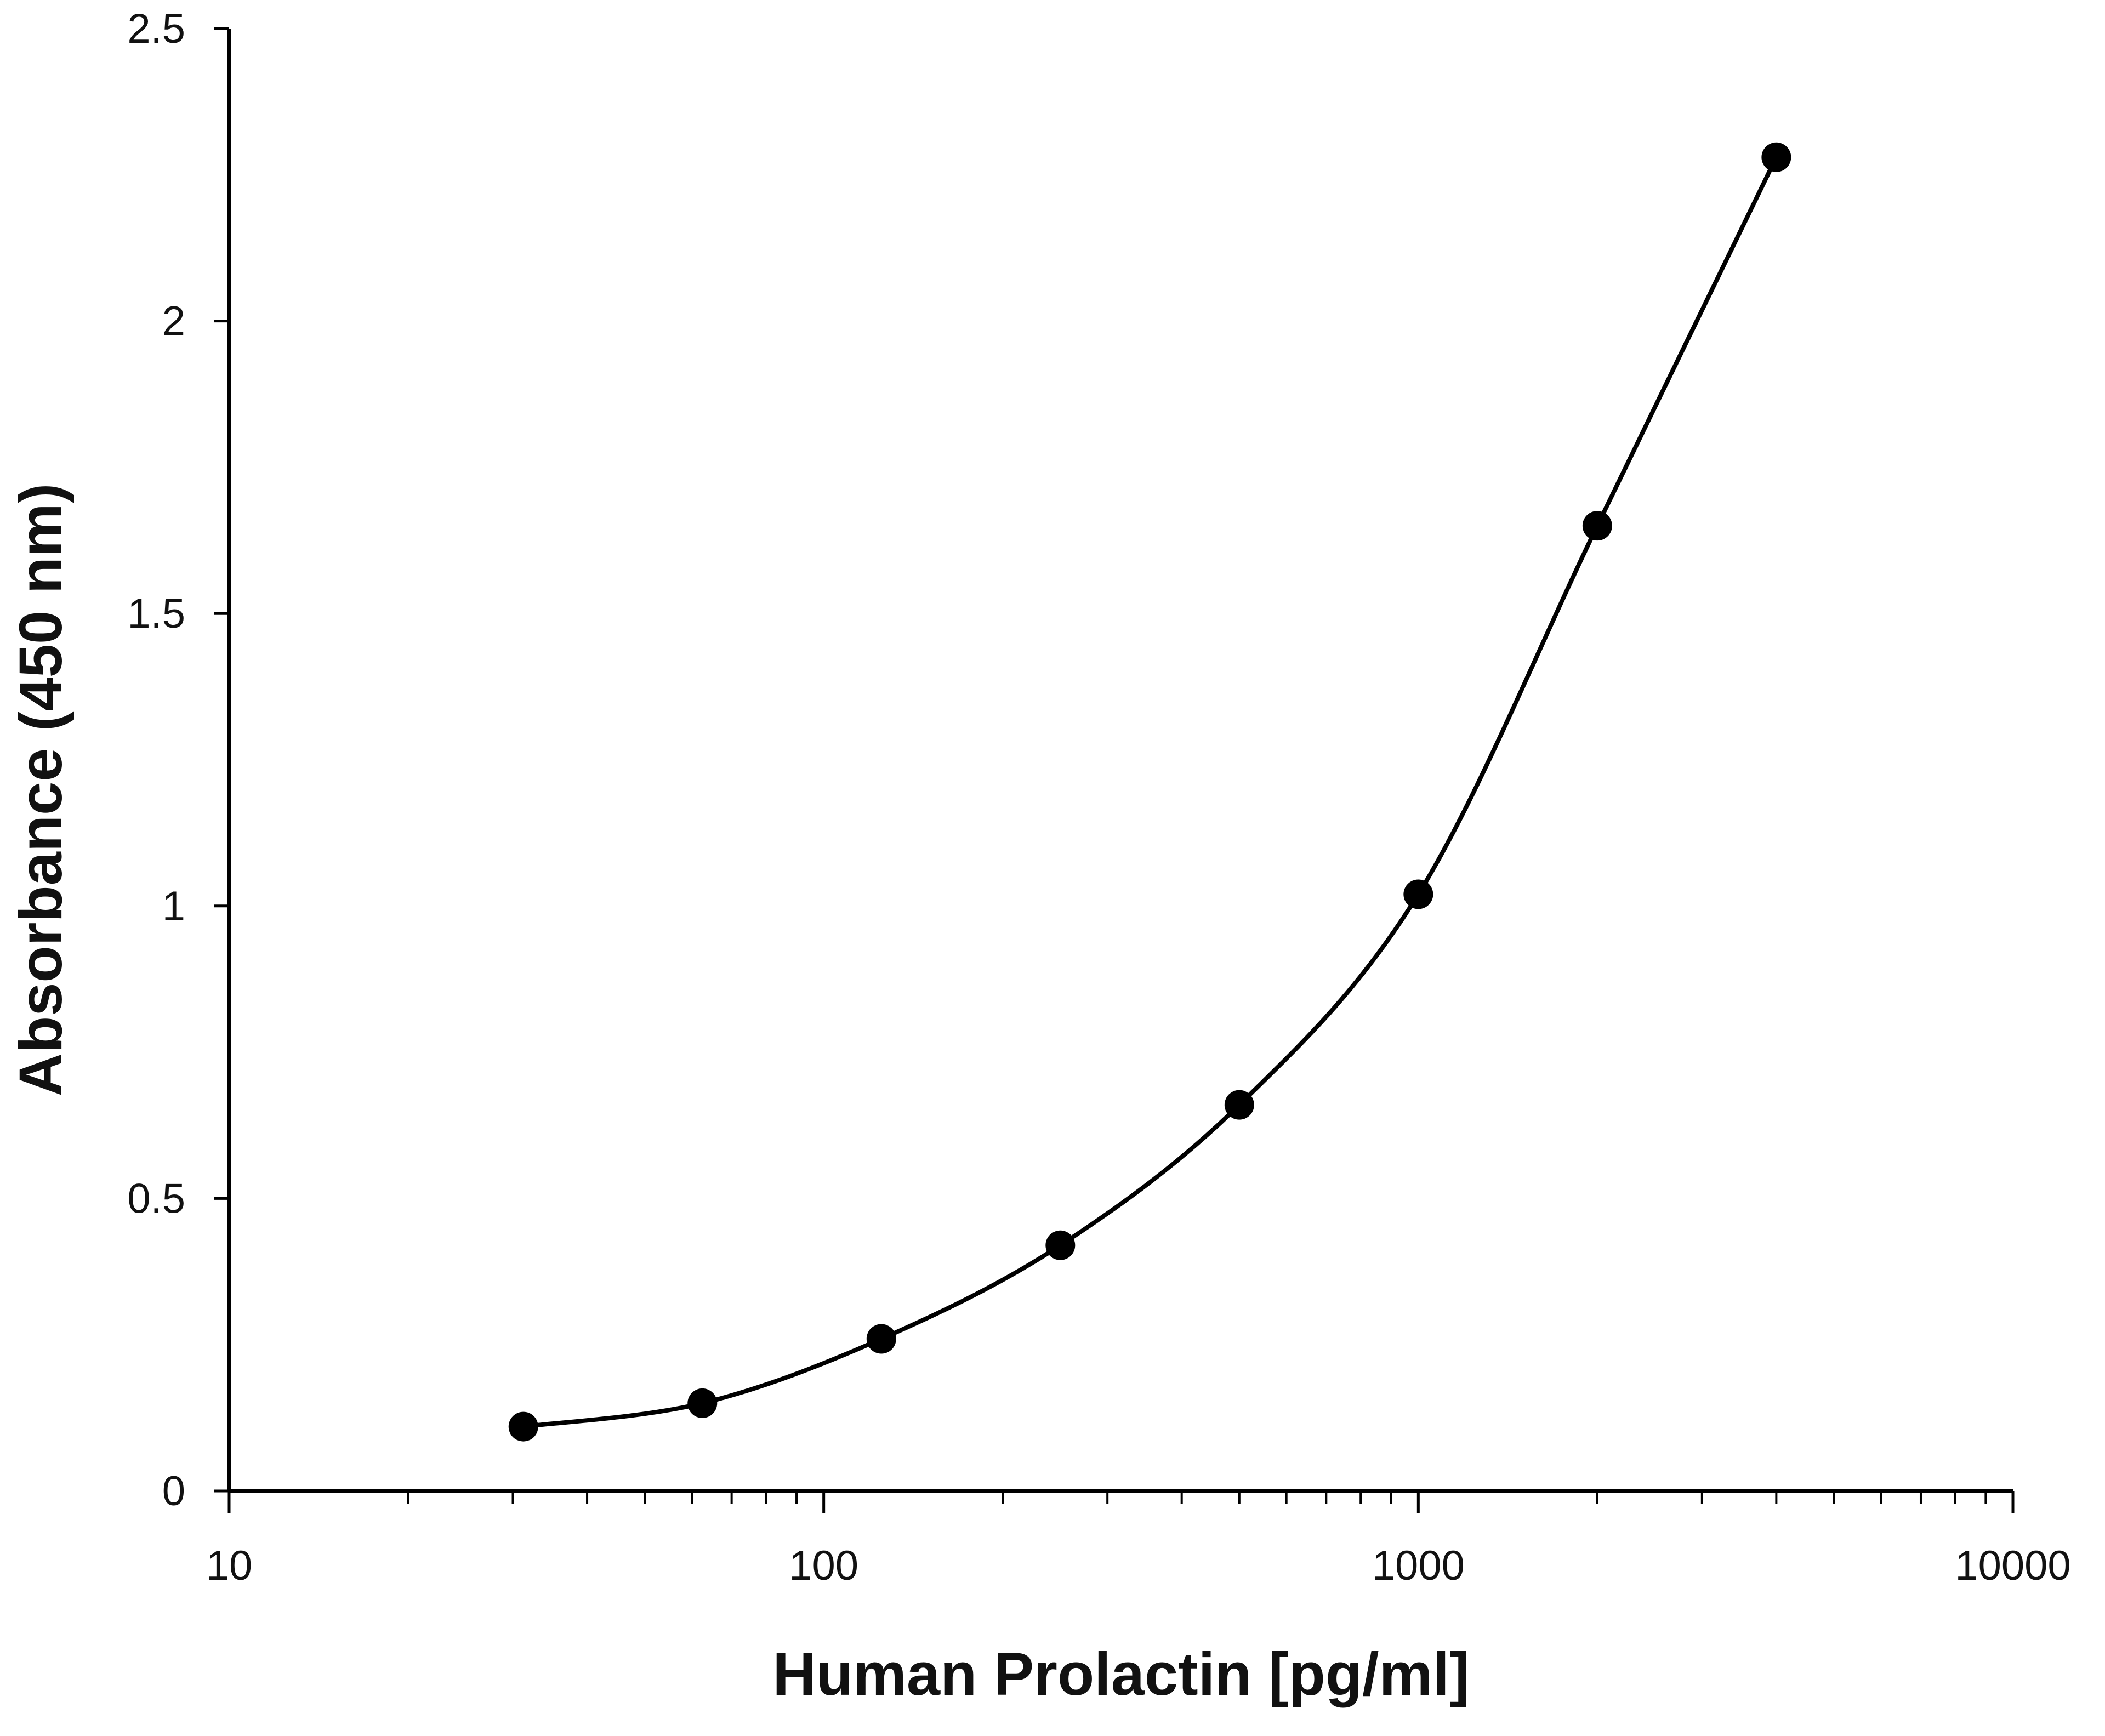 Image resolution: width=2105 pixels, height=1736 pixels. Describe the element at coordinates (156, 1198) in the screenshot. I see `y-tick-label: 0.5` at that location.